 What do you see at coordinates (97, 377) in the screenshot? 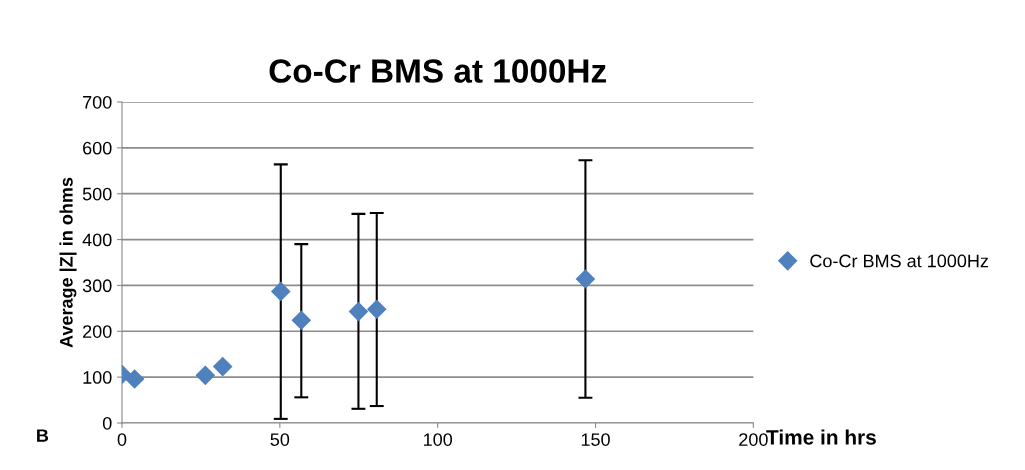
I see `y-tick-label: 100` at bounding box center [97, 377].